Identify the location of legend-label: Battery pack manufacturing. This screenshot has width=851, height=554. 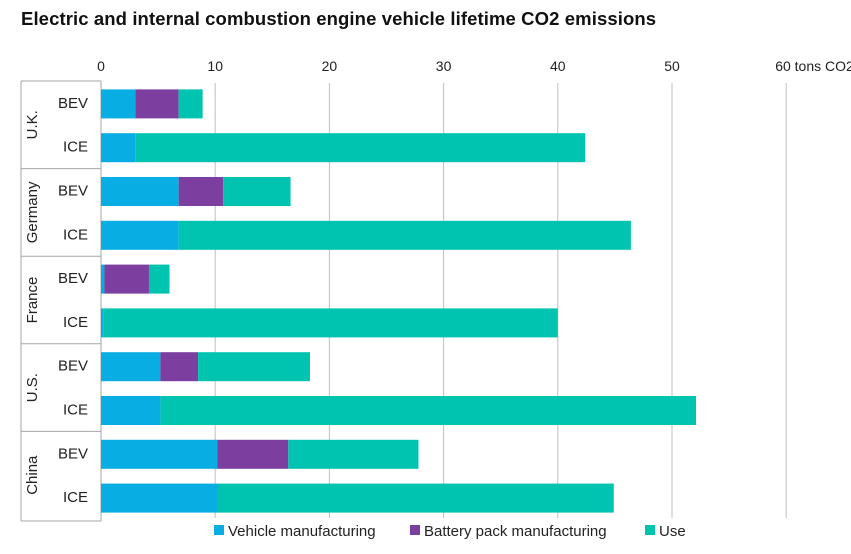
(515, 531).